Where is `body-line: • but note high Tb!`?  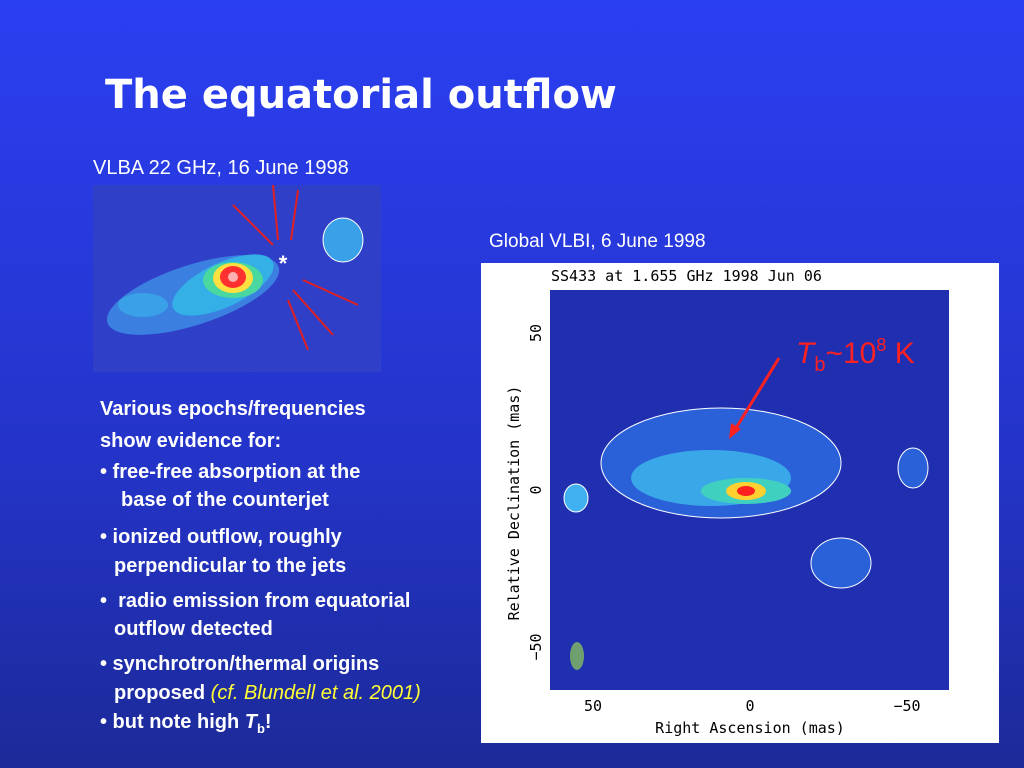
body-line: • but note high Tb! is located at coordinates (186, 723).